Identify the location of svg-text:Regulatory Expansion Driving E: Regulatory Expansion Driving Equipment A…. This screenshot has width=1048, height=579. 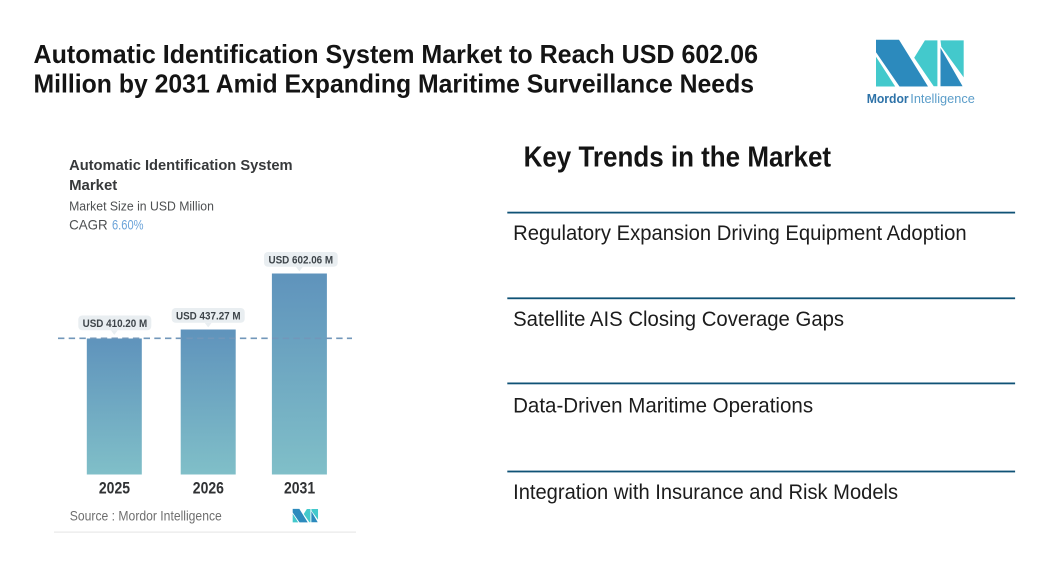
(740, 233).